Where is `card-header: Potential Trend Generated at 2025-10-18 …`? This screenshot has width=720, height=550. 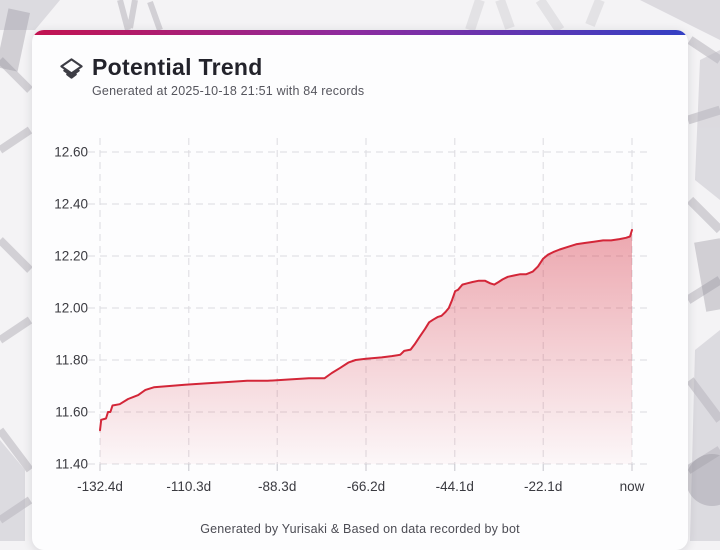
card-header: Potential Trend Generated at 2025-10-18 … is located at coordinates (211, 76).